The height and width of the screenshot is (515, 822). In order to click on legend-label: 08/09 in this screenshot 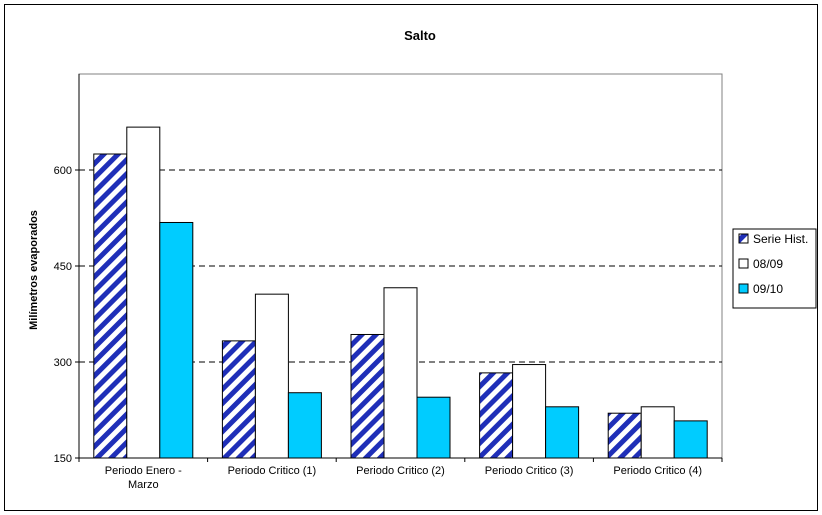, I will do `click(768, 264)`.